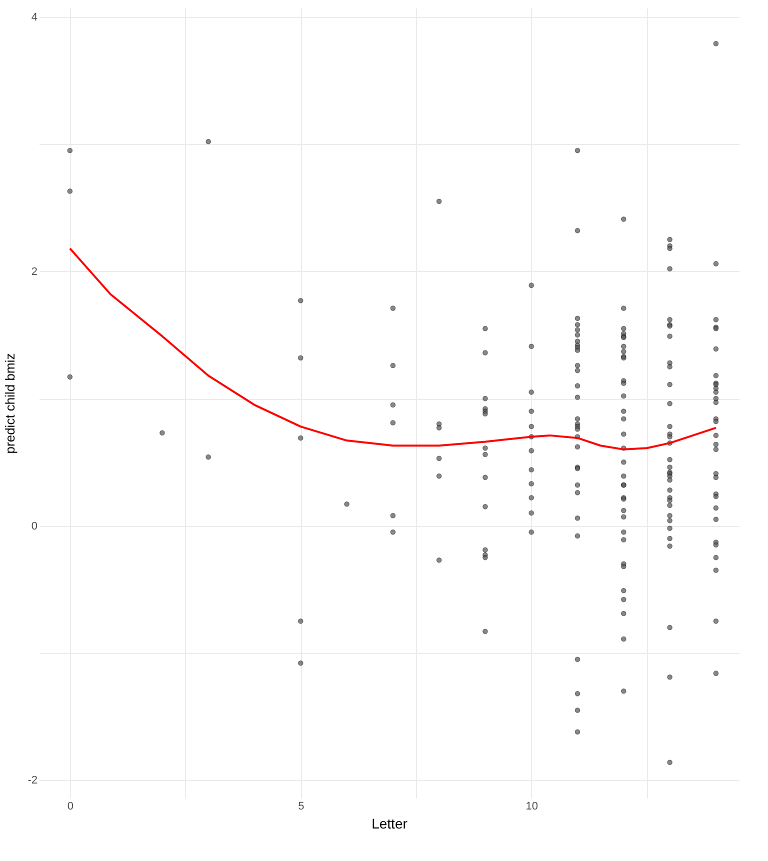  Describe the element at coordinates (33, 780) in the screenshot. I see `y-tick-label: -2` at that location.